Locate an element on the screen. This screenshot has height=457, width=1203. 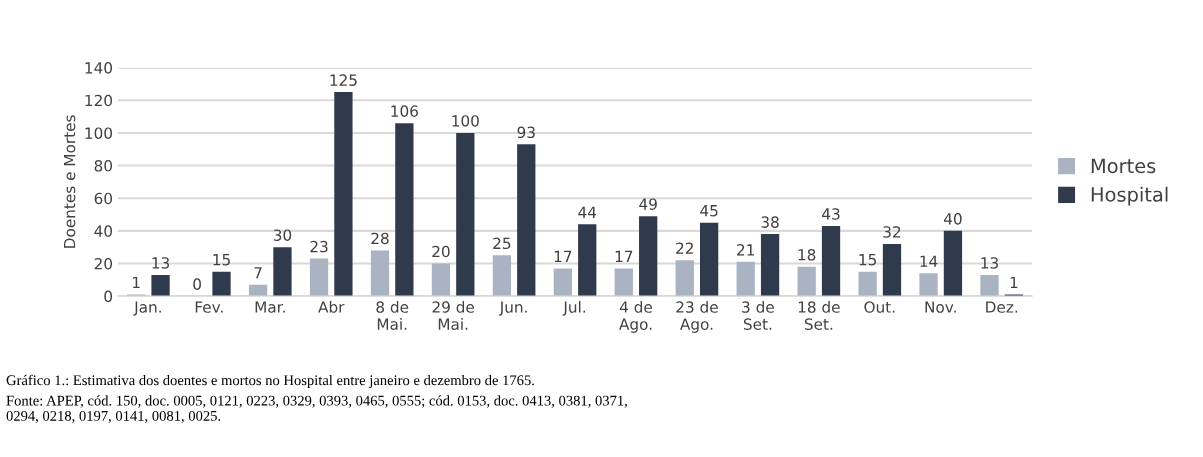
y-tick-label: 80 is located at coordinates (103, 166).